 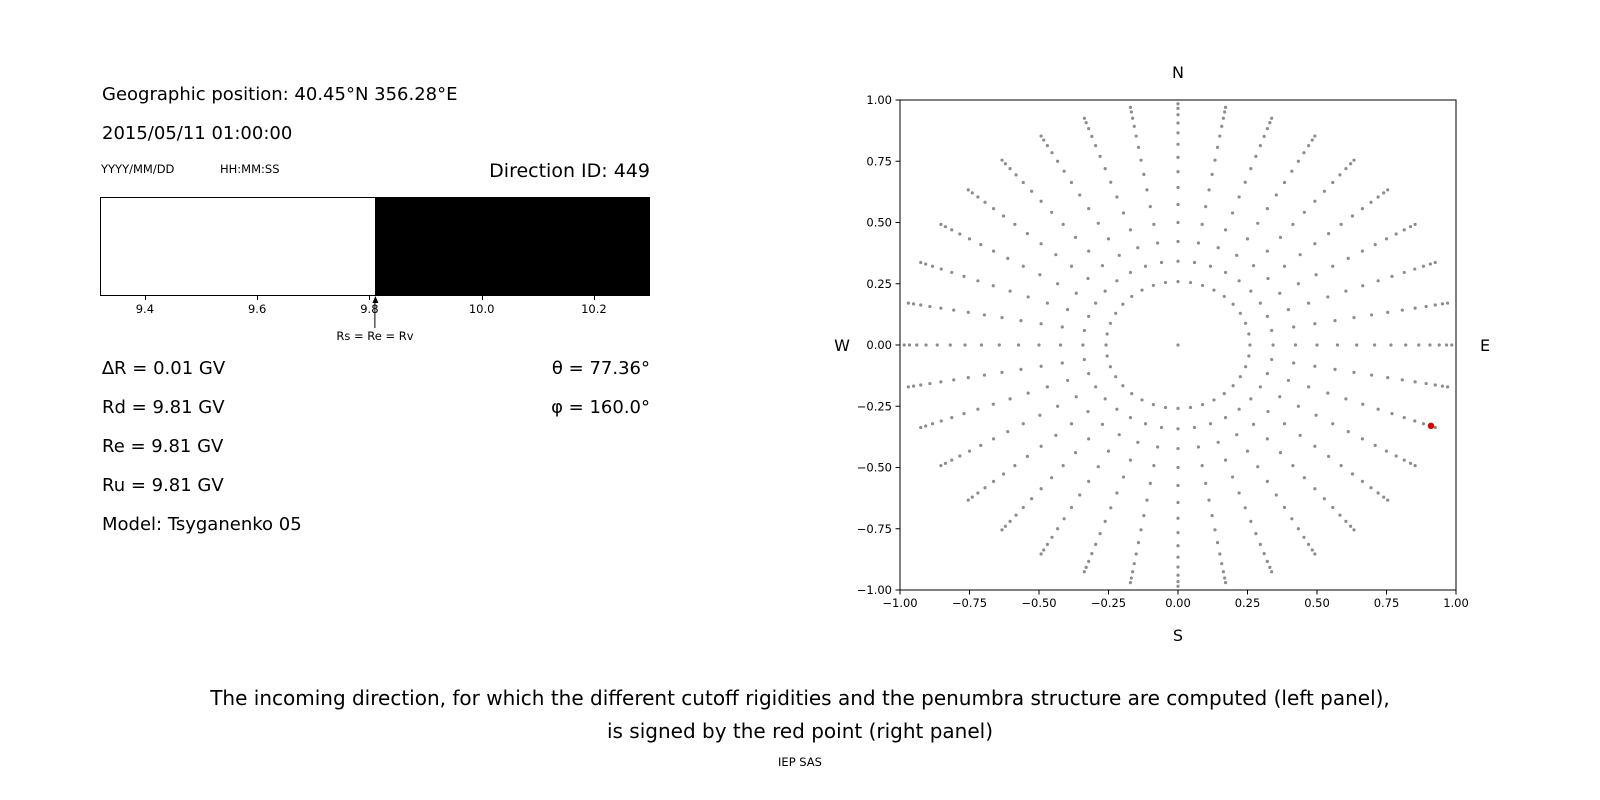 What do you see at coordinates (1387, 603) in the screenshot?
I see `x-tick-label: 0.75` at bounding box center [1387, 603].